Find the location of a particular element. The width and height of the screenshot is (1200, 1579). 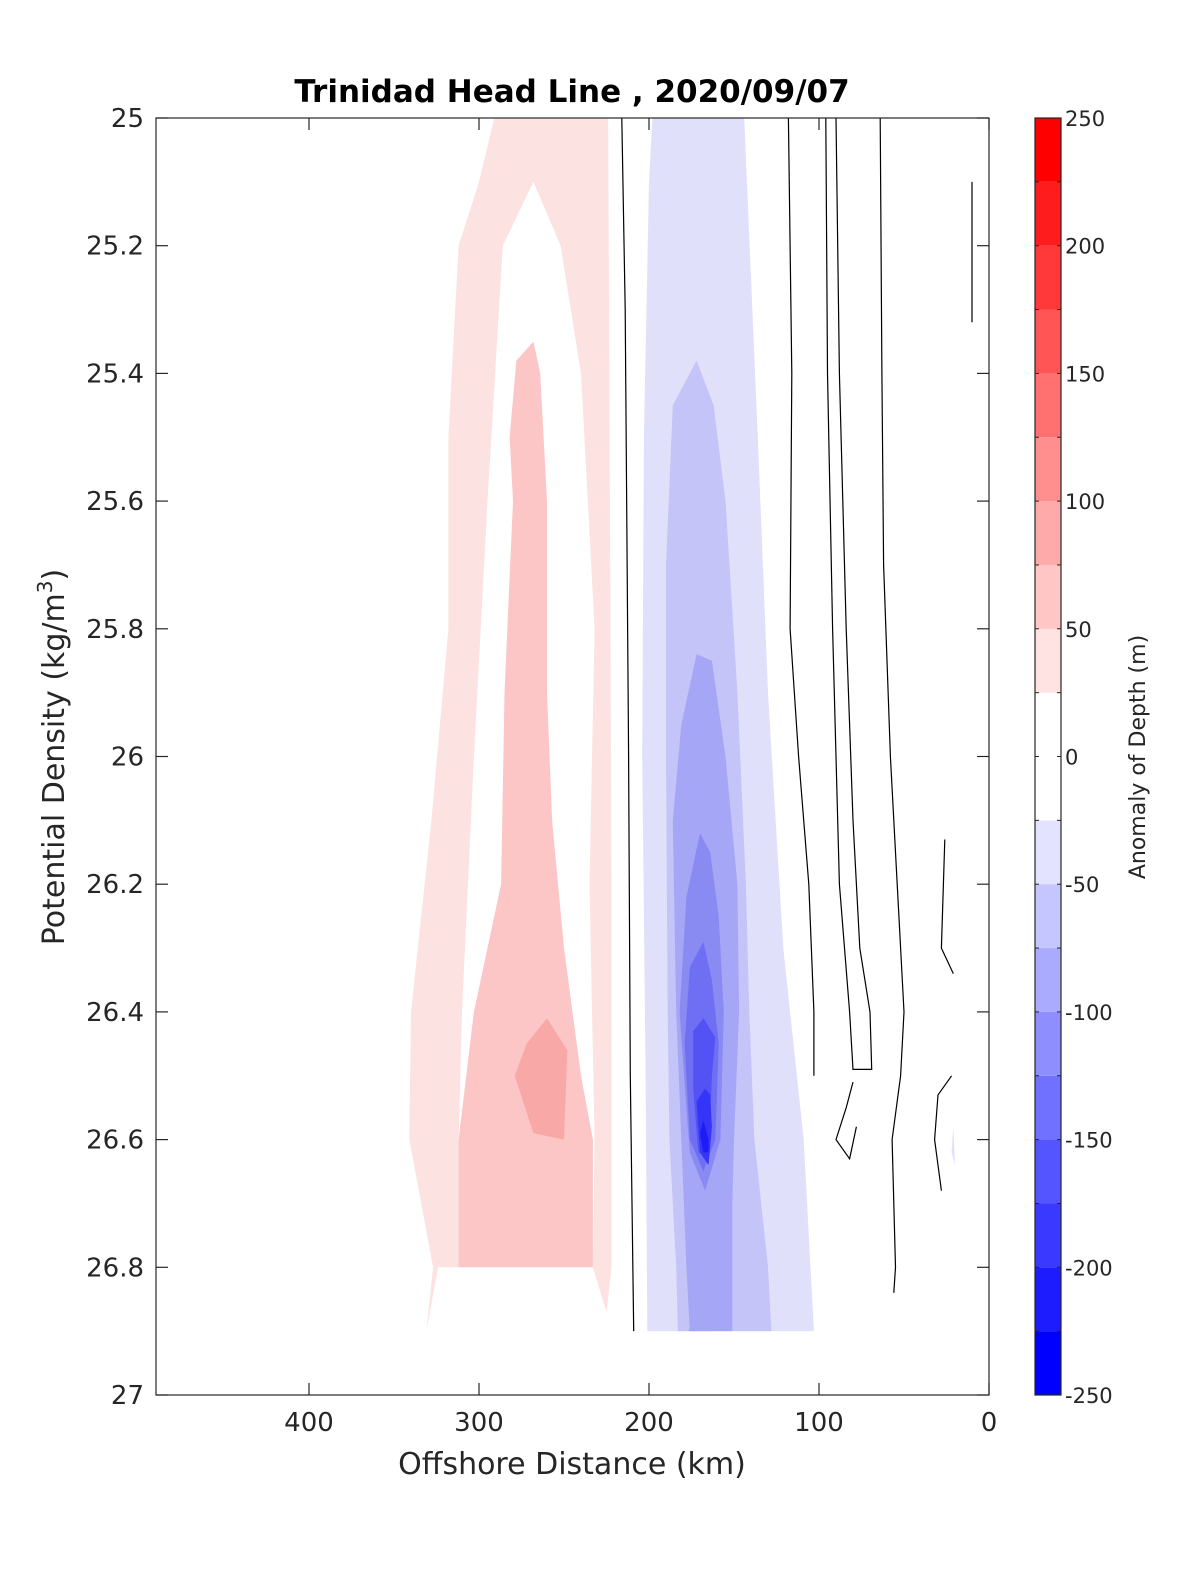

x-axis-label: Offshore Distance (km) is located at coordinates (572, 1464).